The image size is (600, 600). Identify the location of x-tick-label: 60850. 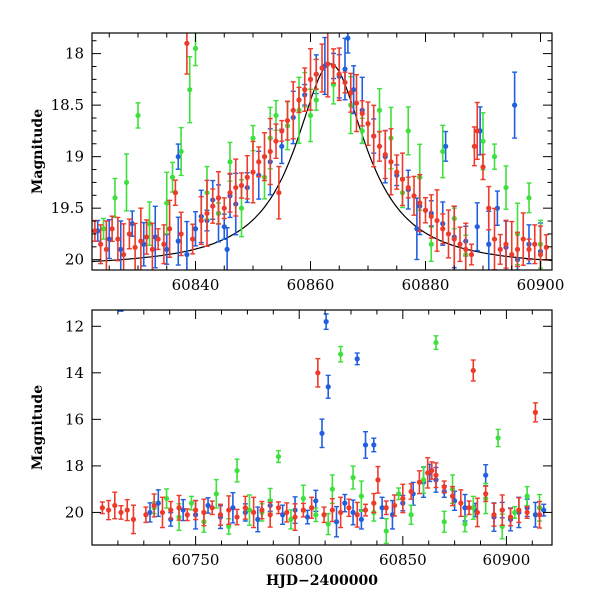
(403, 560).